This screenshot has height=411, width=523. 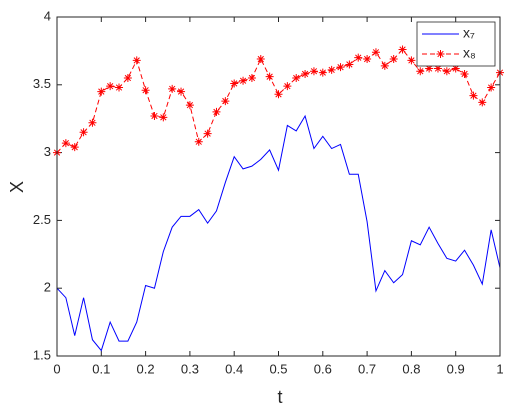 I want to click on x-tick-label: 0.7, so click(x=367, y=368).